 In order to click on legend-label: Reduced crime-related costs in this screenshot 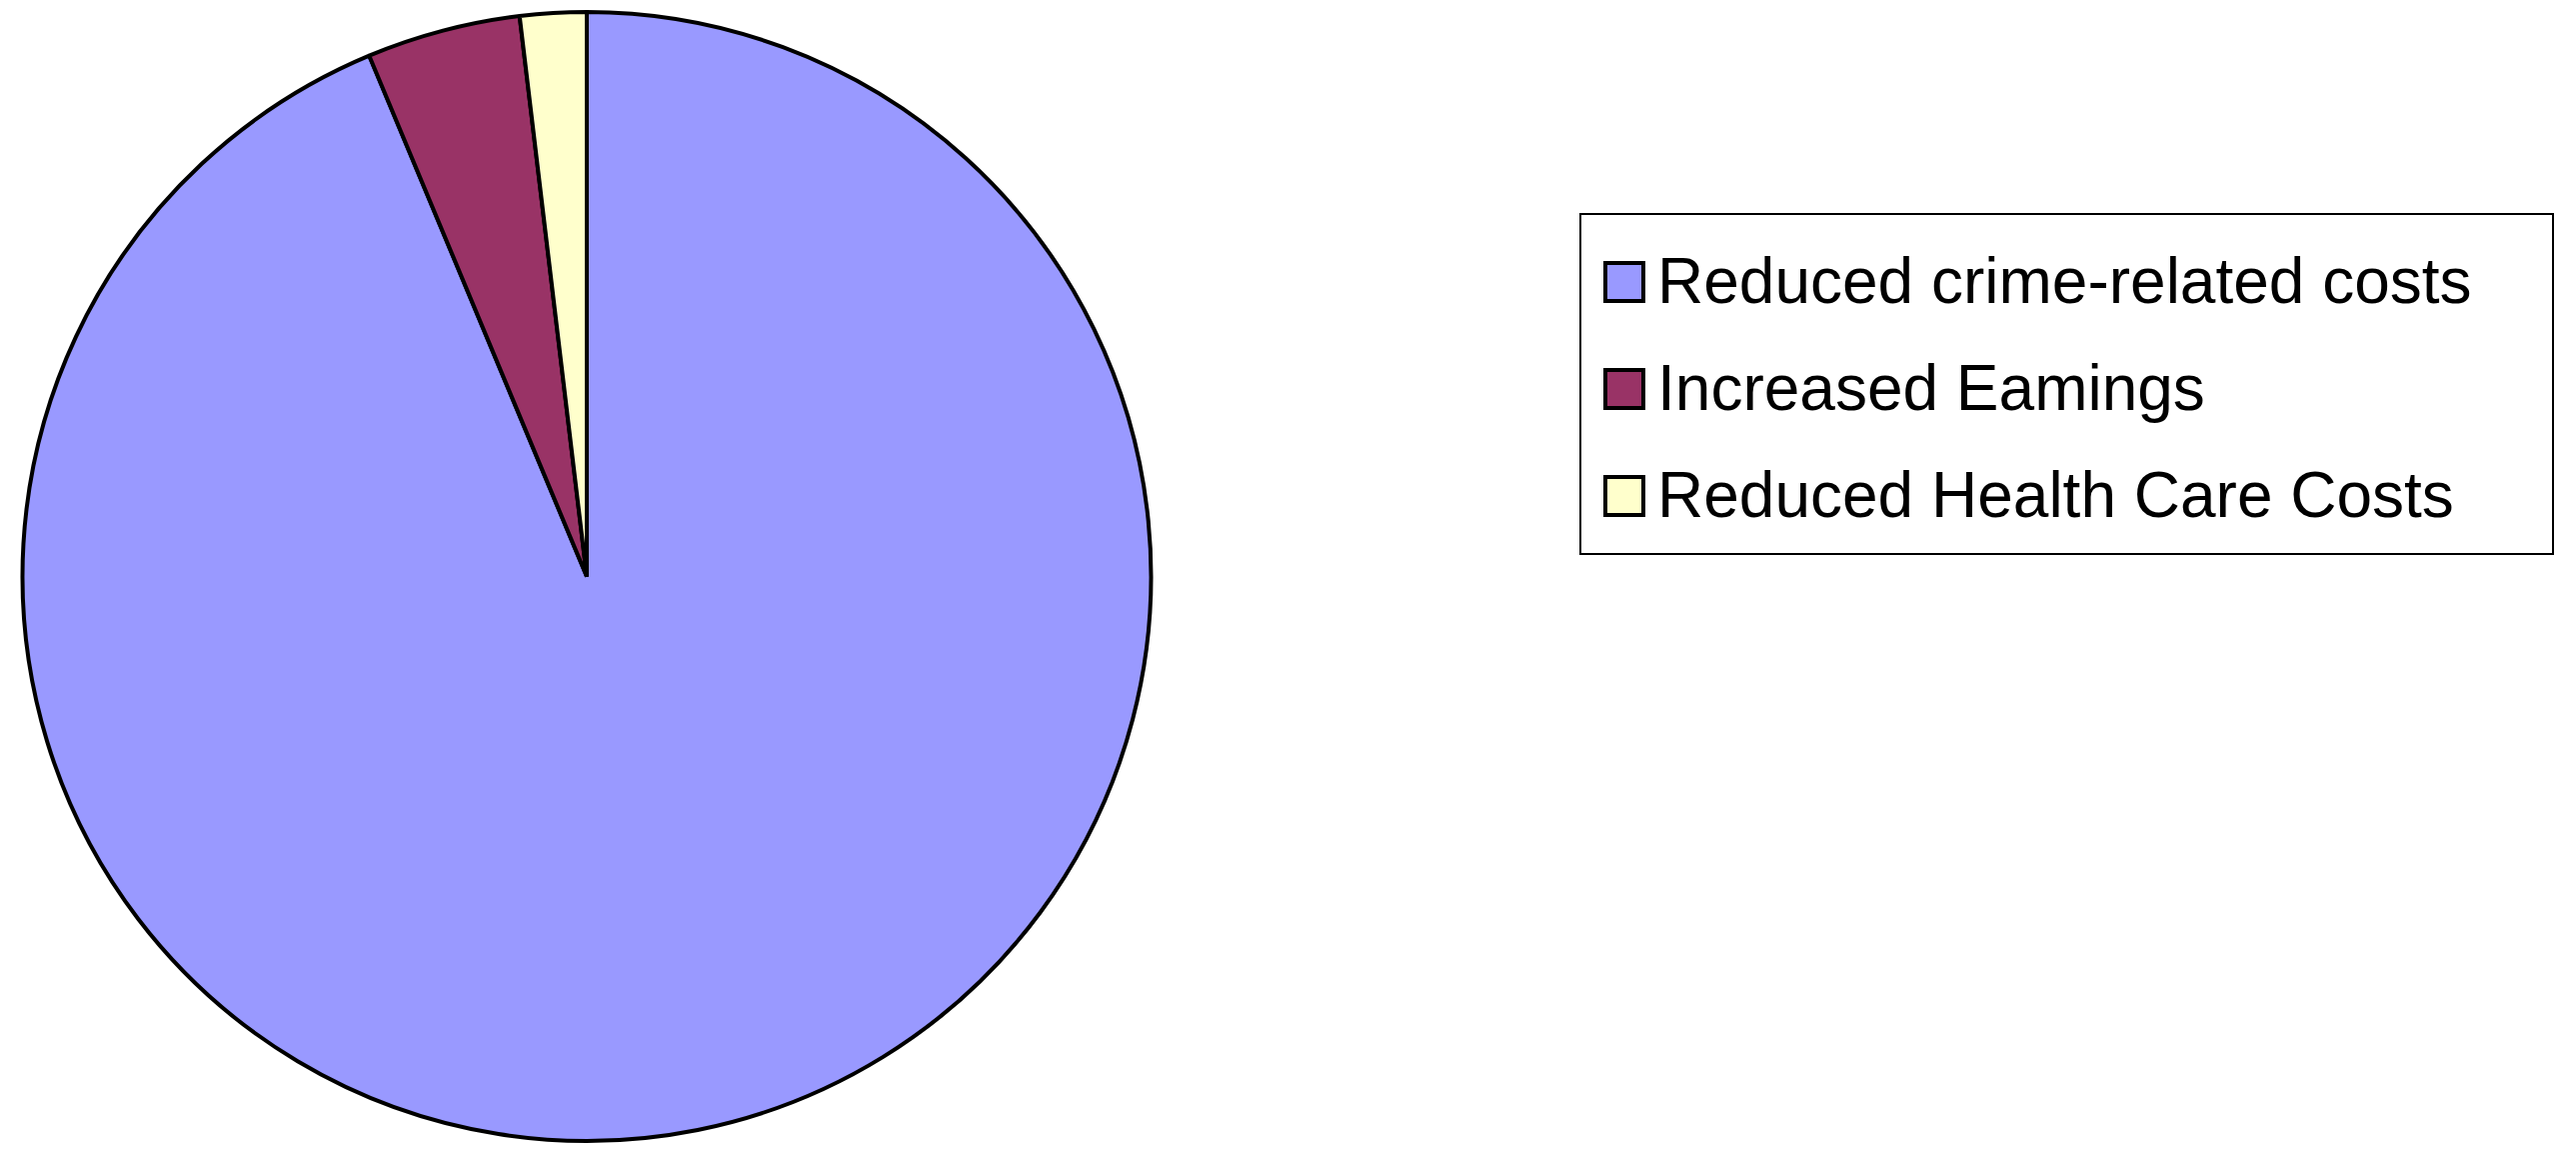, I will do `click(2065, 281)`.